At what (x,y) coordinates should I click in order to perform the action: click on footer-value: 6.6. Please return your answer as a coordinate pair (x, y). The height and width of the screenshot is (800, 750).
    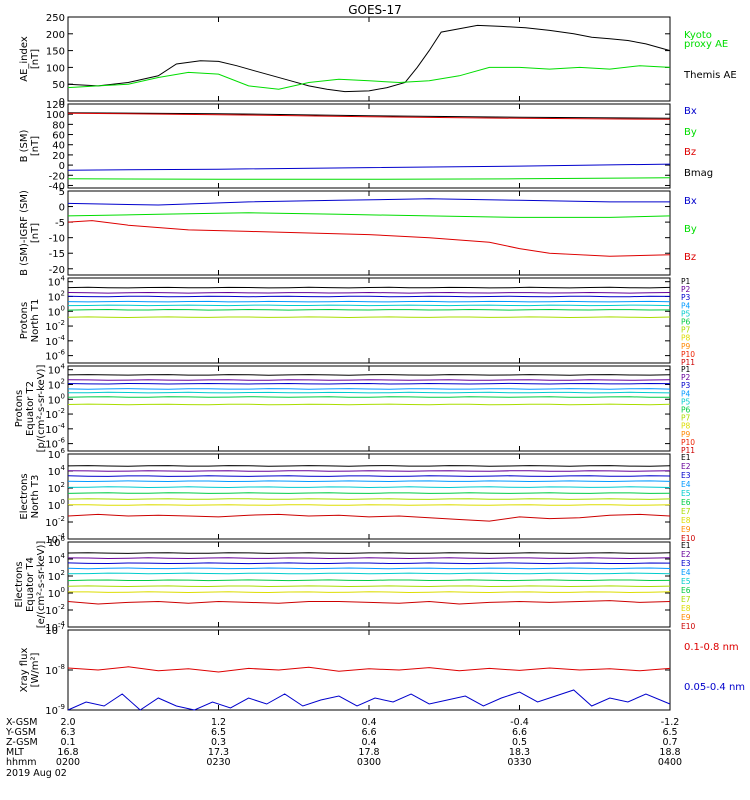
    Looking at the image, I should click on (519, 732).